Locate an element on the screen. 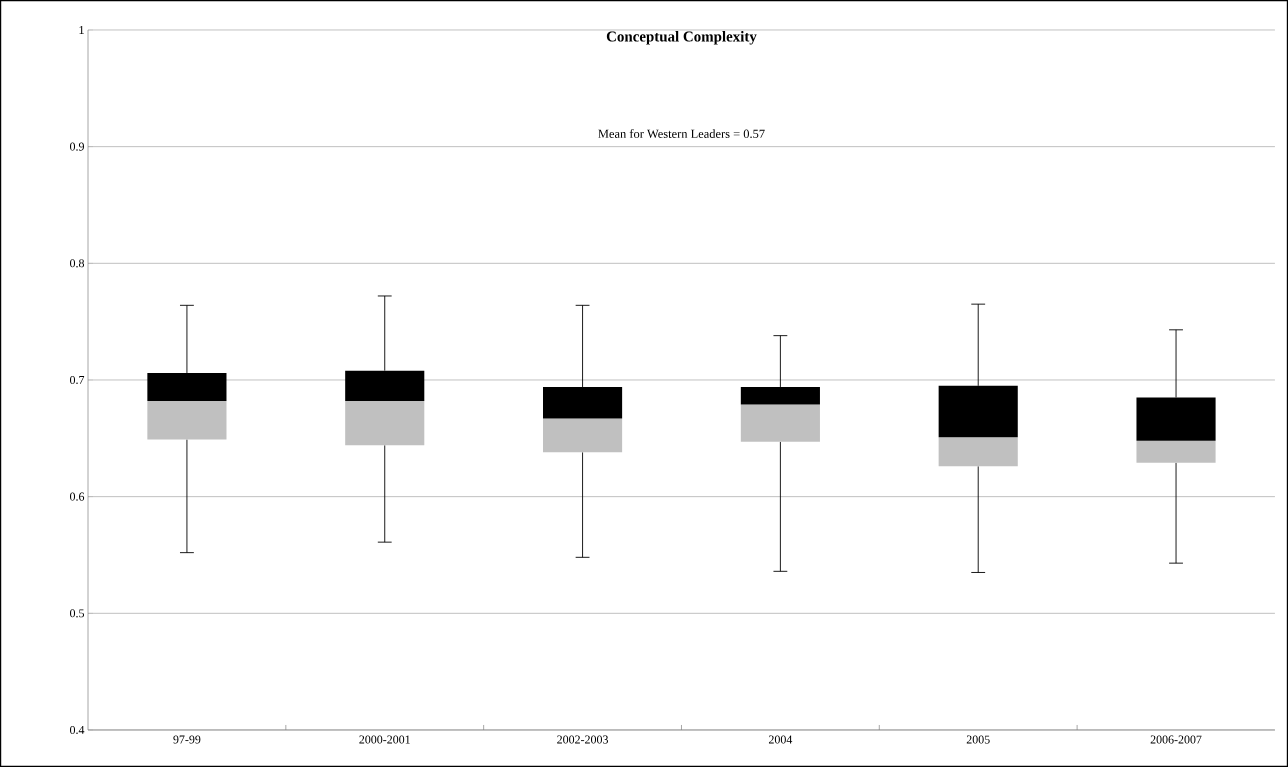 The height and width of the screenshot is (767, 1288). y-tick-label: 0.6 is located at coordinates (77, 496).